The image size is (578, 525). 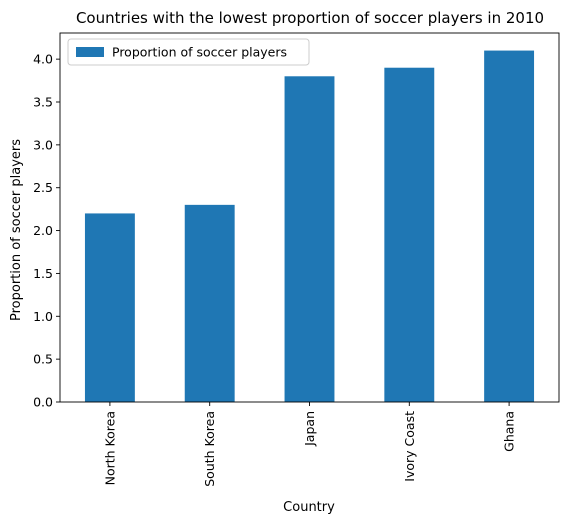 I want to click on y-tick-label: 4.0, so click(x=43, y=59).